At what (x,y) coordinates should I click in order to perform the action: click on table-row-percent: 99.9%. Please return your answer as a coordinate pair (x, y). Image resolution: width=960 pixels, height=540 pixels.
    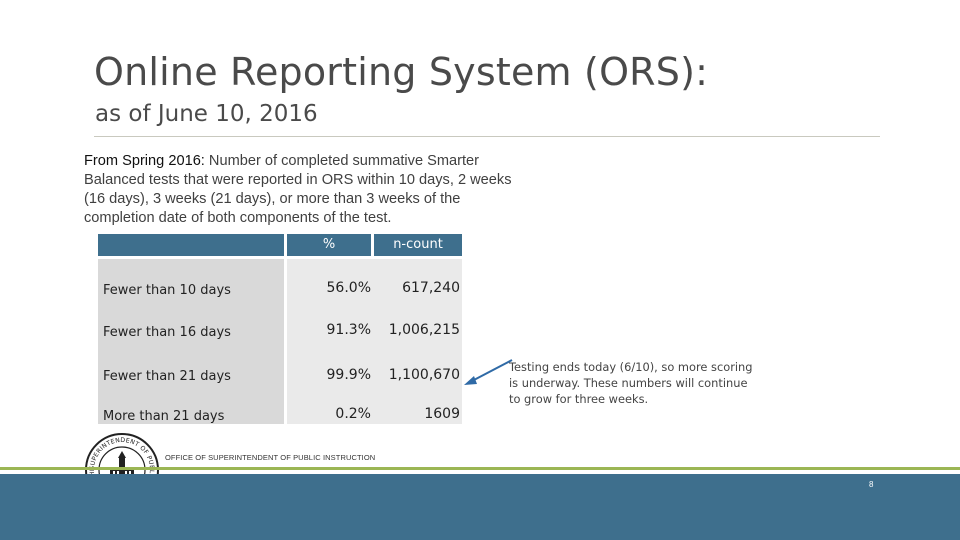
    Looking at the image, I should click on (348, 375).